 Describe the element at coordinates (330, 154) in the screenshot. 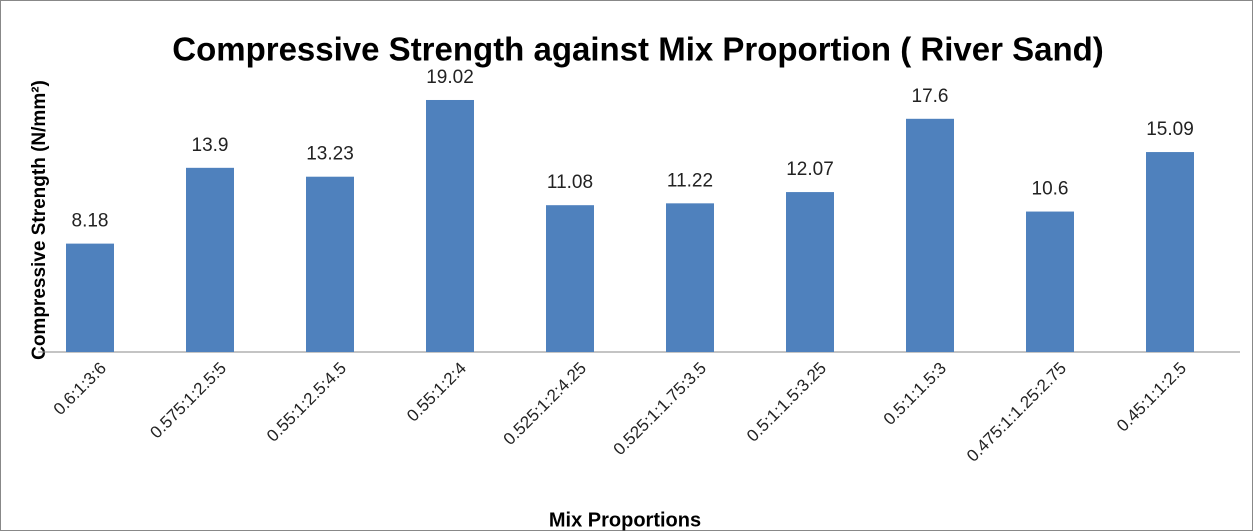

I see `data-label: 13.23` at that location.